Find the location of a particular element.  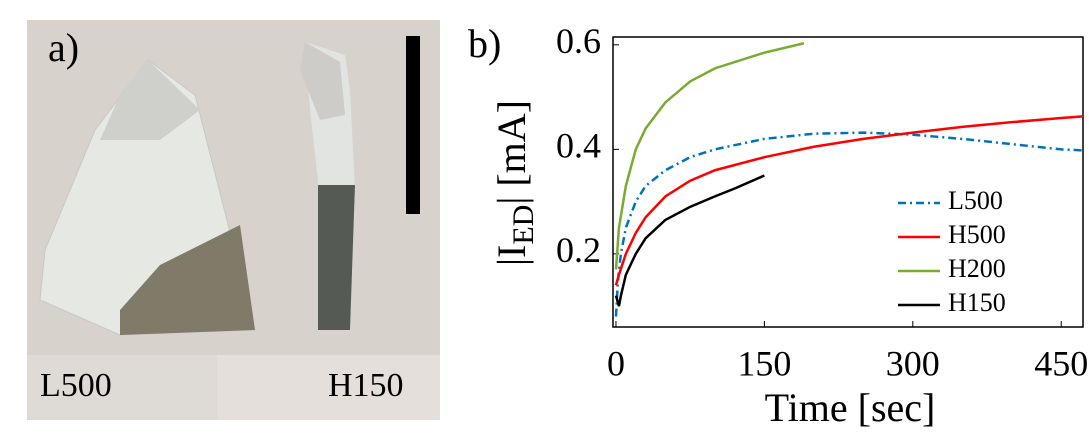

legend-label: H200 is located at coordinates (977, 268).